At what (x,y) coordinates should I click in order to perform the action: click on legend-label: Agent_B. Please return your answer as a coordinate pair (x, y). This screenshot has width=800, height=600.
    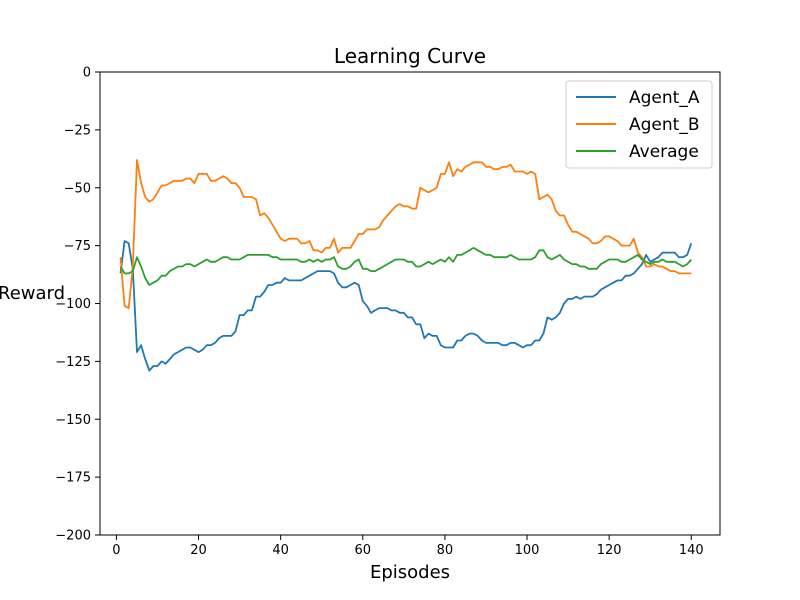
    Looking at the image, I should click on (664, 125).